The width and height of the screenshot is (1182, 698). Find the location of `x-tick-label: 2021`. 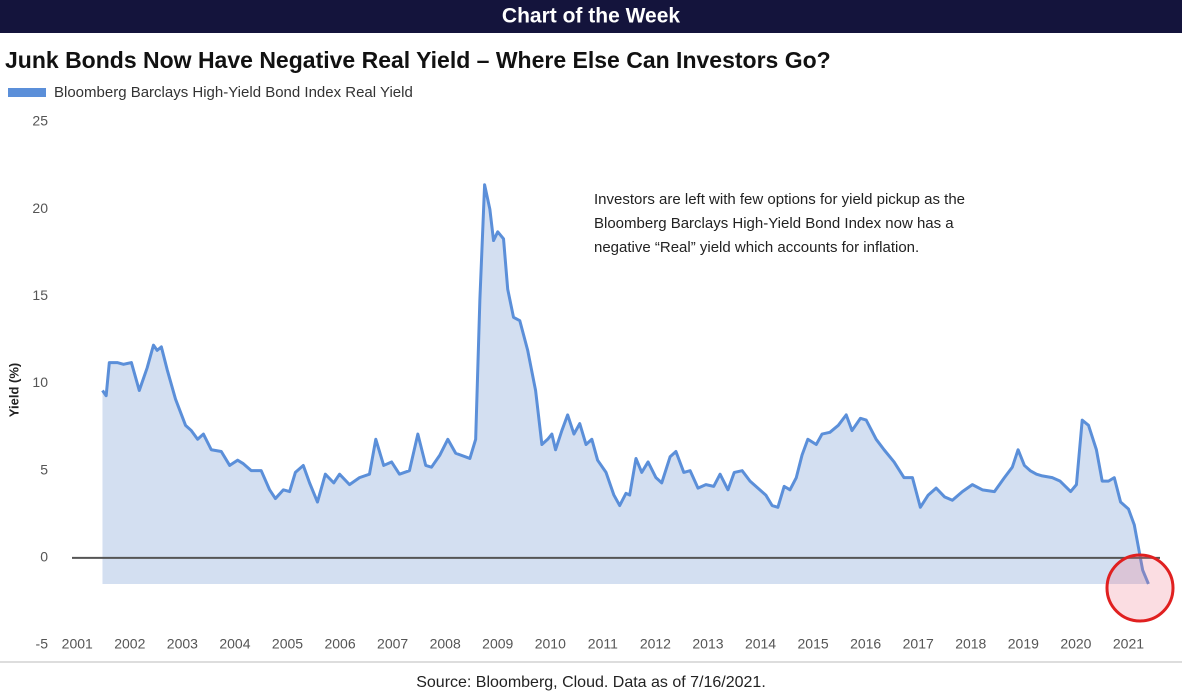

x-tick-label: 2021 is located at coordinates (1128, 644).